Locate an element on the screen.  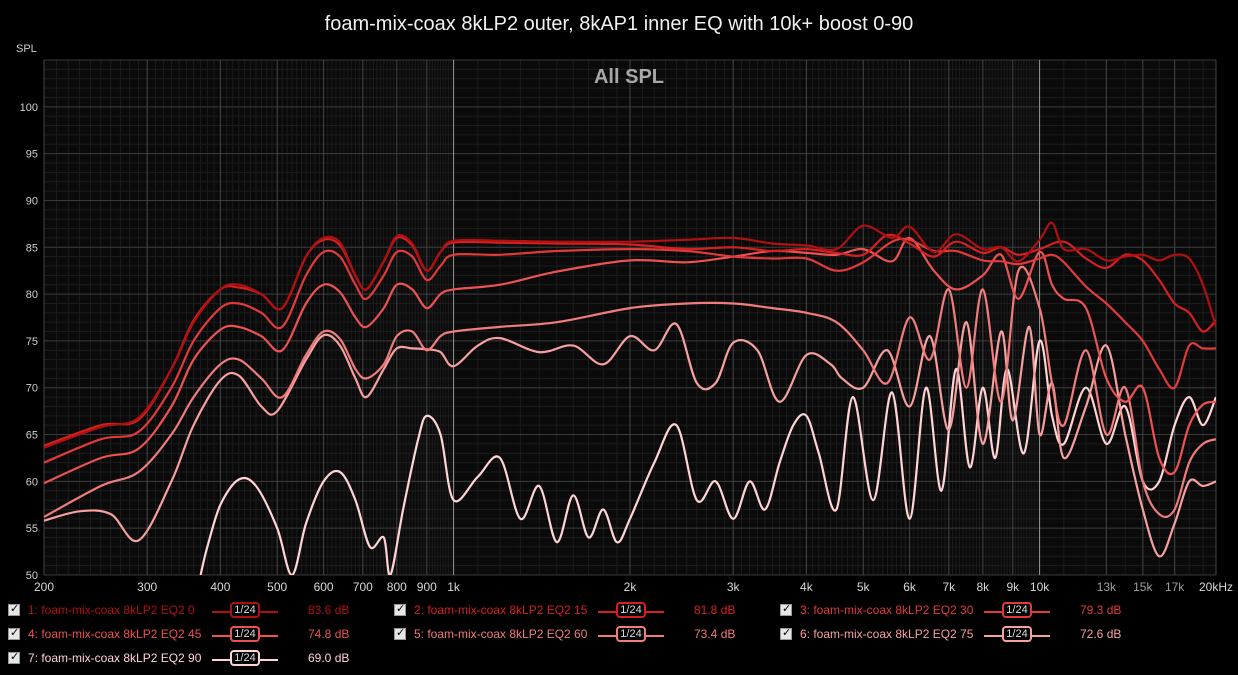
legend-item-7: 7: foam-mix-coax 8kLP2 EQ2 90 1/24 69.0 dB is located at coordinates (198, 660).